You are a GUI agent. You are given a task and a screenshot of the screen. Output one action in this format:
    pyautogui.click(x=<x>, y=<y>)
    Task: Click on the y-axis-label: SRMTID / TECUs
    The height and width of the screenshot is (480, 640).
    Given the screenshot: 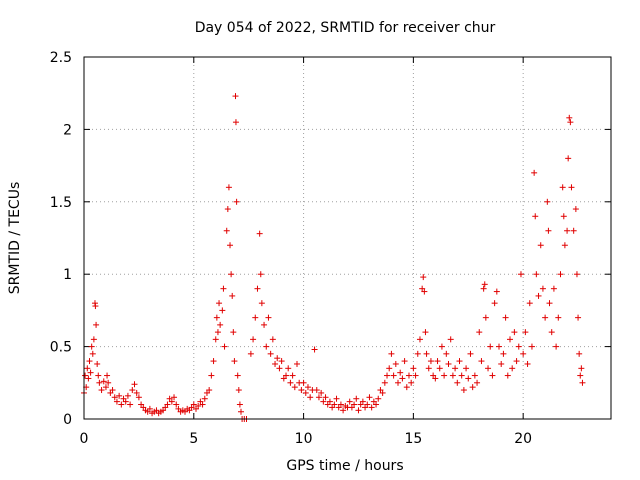 What is the action you would take?
    pyautogui.click(x=15, y=238)
    